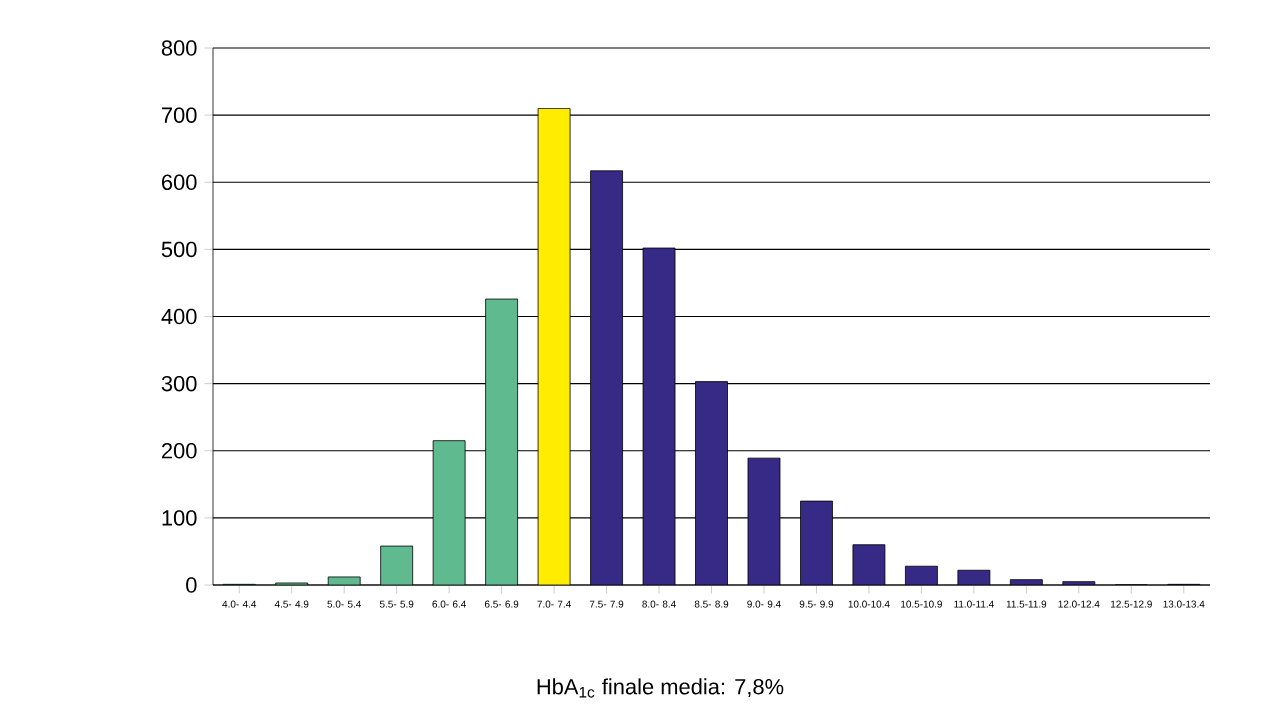 This screenshot has width=1282, height=706. I want to click on x-tick-label: 10.5-10.9, so click(921, 604).